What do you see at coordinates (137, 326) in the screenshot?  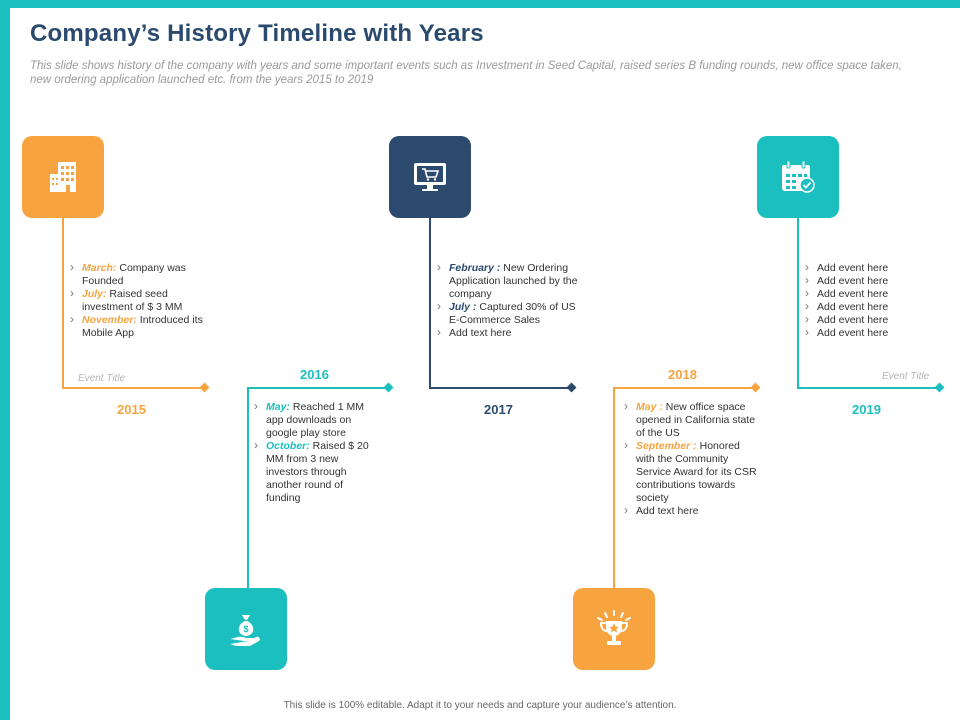 I see `event-item: November: Introduced its Mobile App` at bounding box center [137, 326].